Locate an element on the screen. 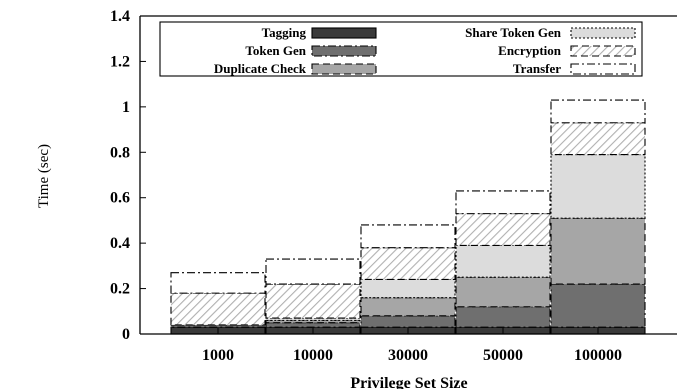 This screenshot has height=389, width=677. legend-item-transfer: Transfer is located at coordinates (574, 68).